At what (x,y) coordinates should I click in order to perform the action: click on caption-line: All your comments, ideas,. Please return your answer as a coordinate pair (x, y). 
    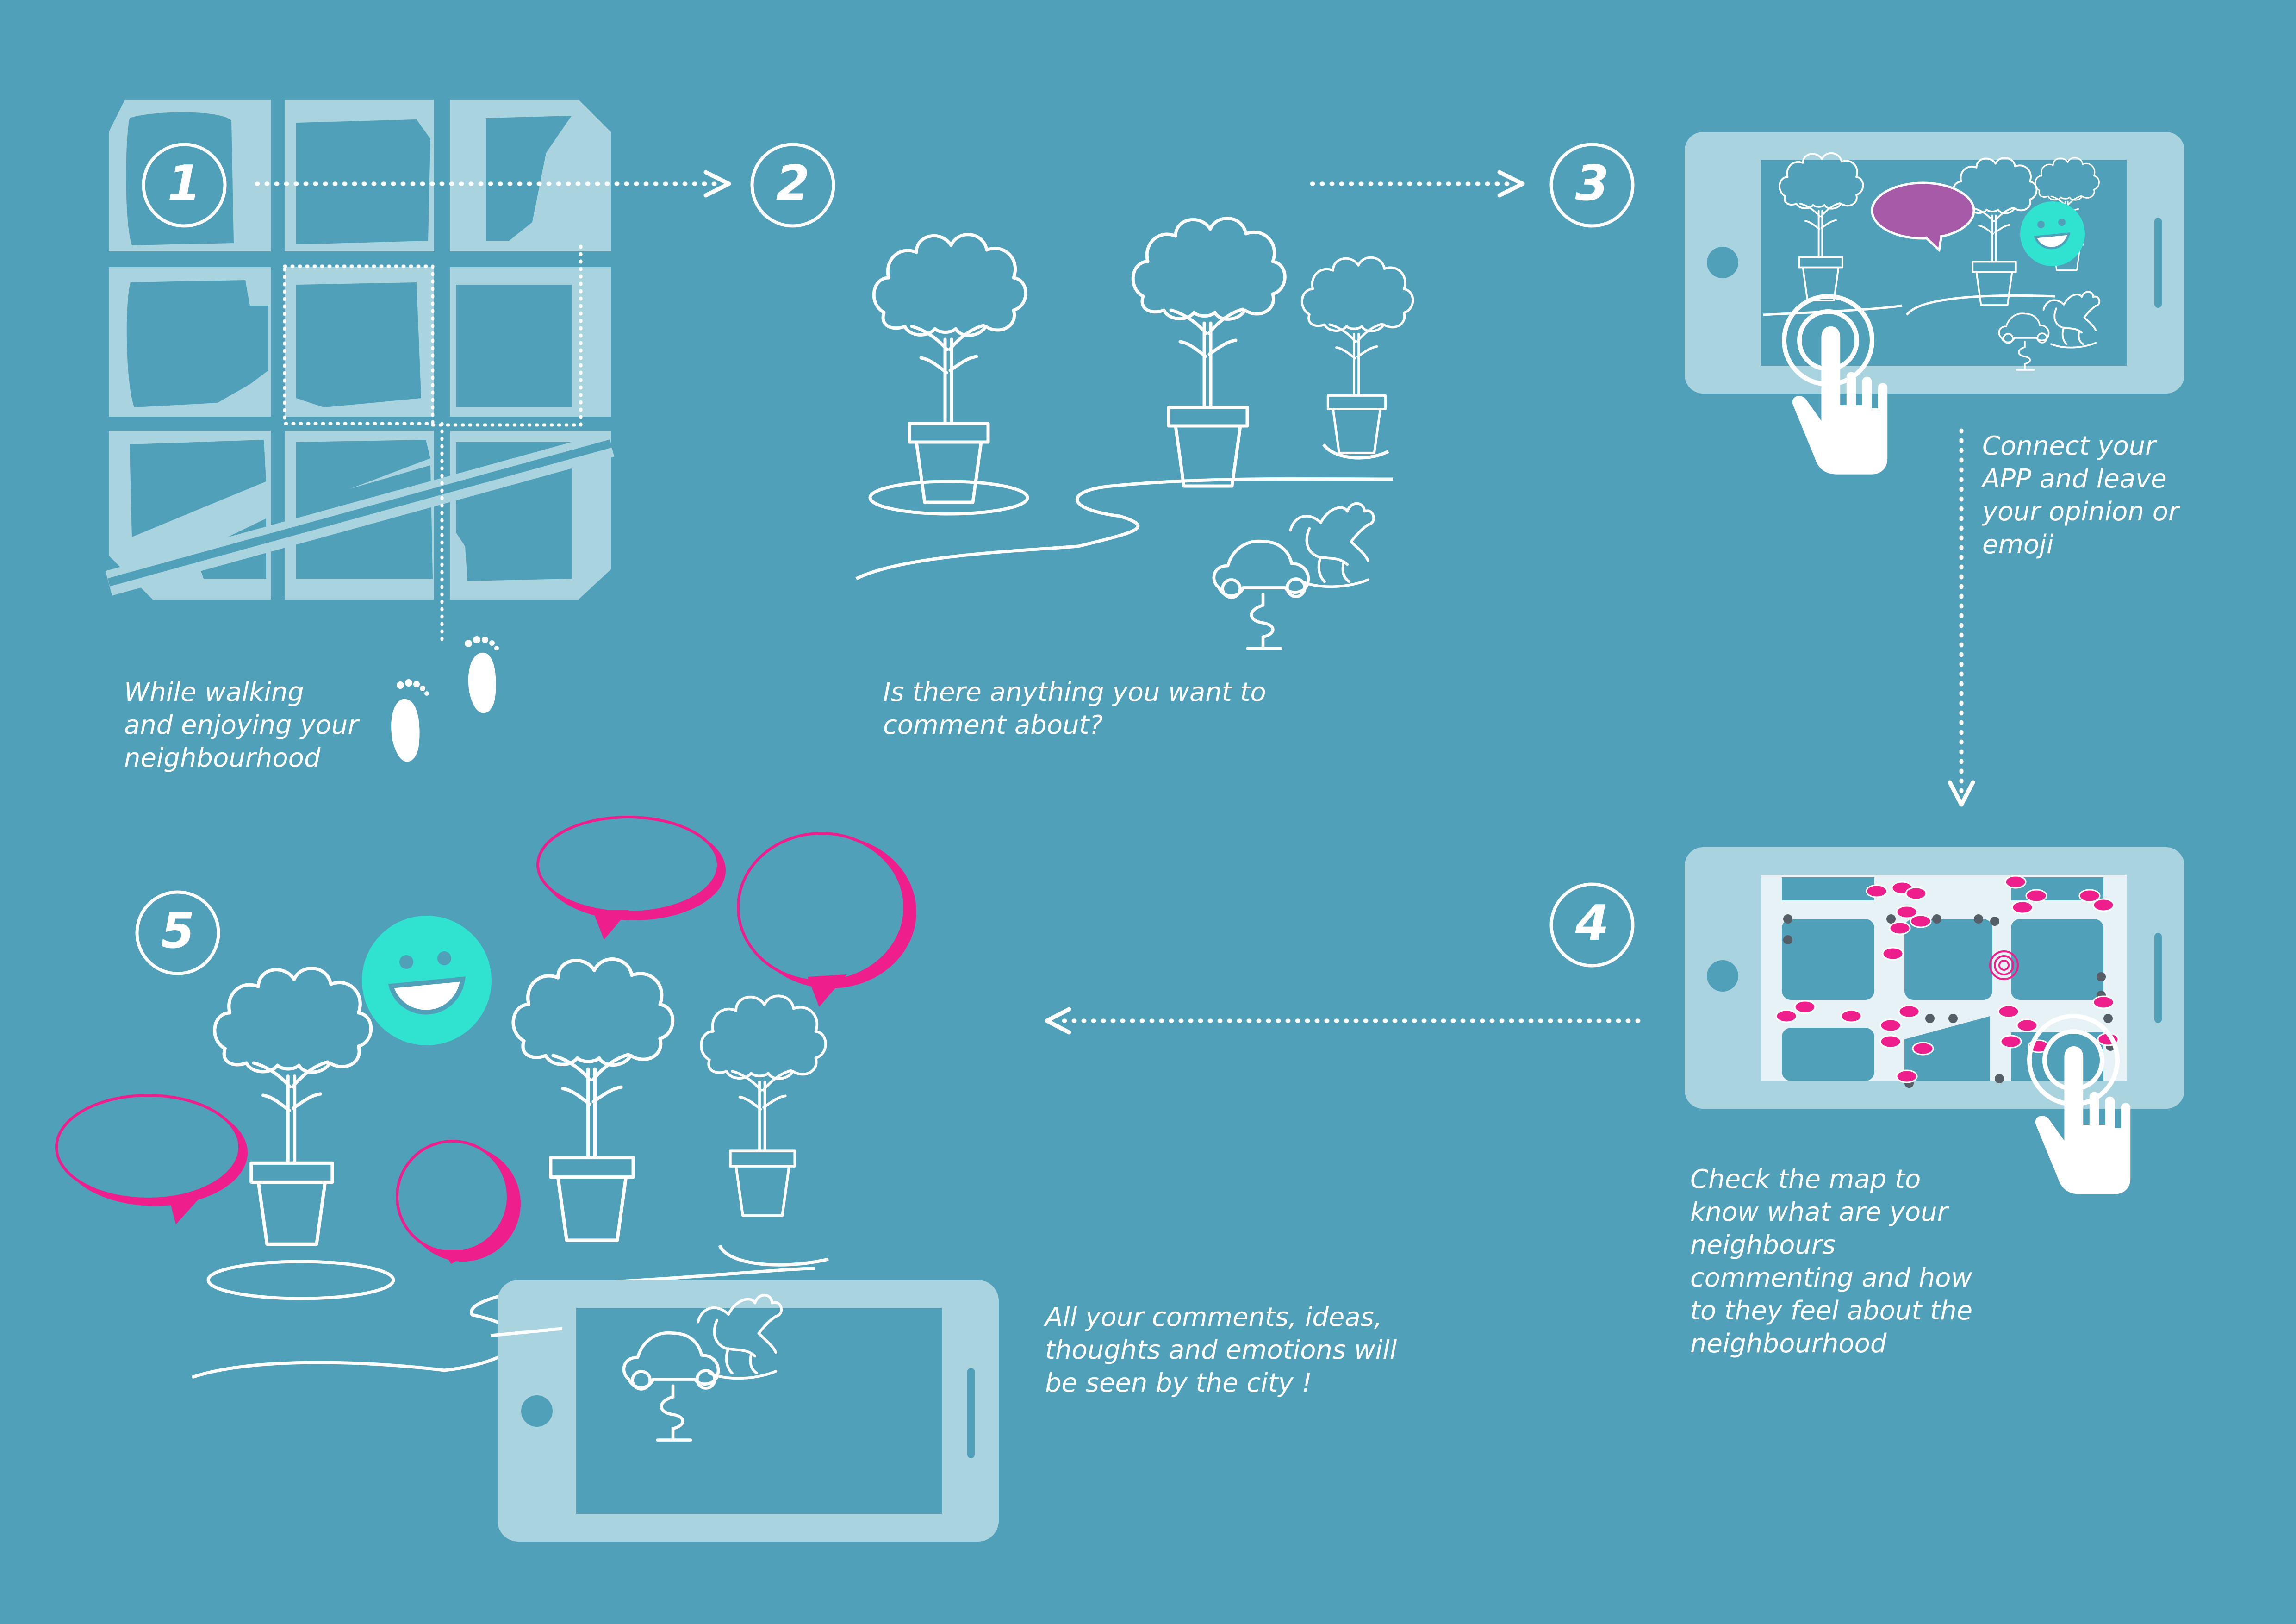
    Looking at the image, I should click on (1213, 1317).